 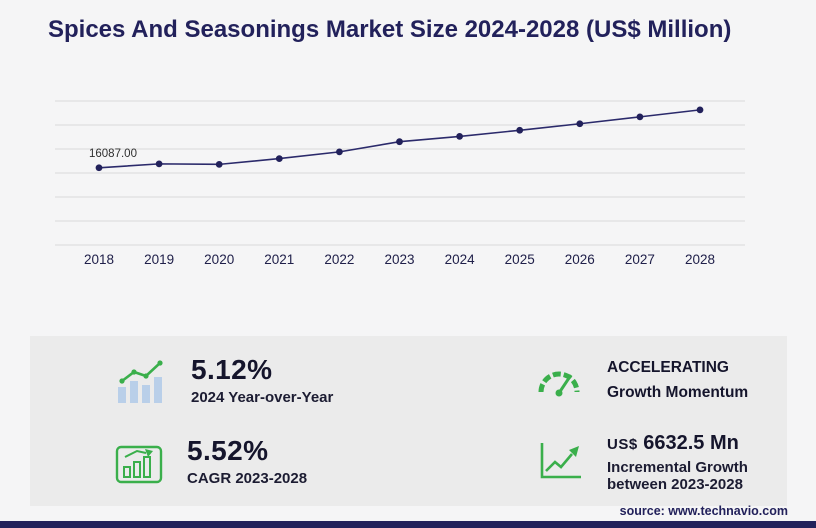 What do you see at coordinates (677, 467) in the screenshot?
I see `stat-label-line-1: Incremental Growth` at bounding box center [677, 467].